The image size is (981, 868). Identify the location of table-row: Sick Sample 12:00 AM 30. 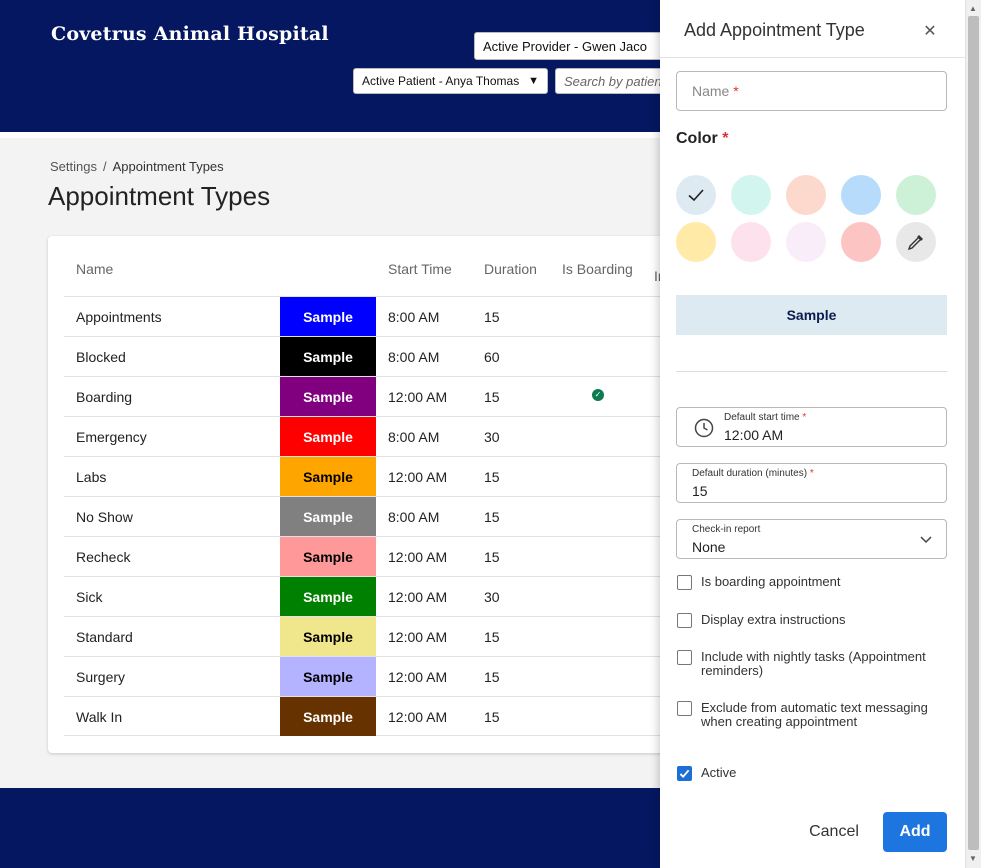
(376, 596).